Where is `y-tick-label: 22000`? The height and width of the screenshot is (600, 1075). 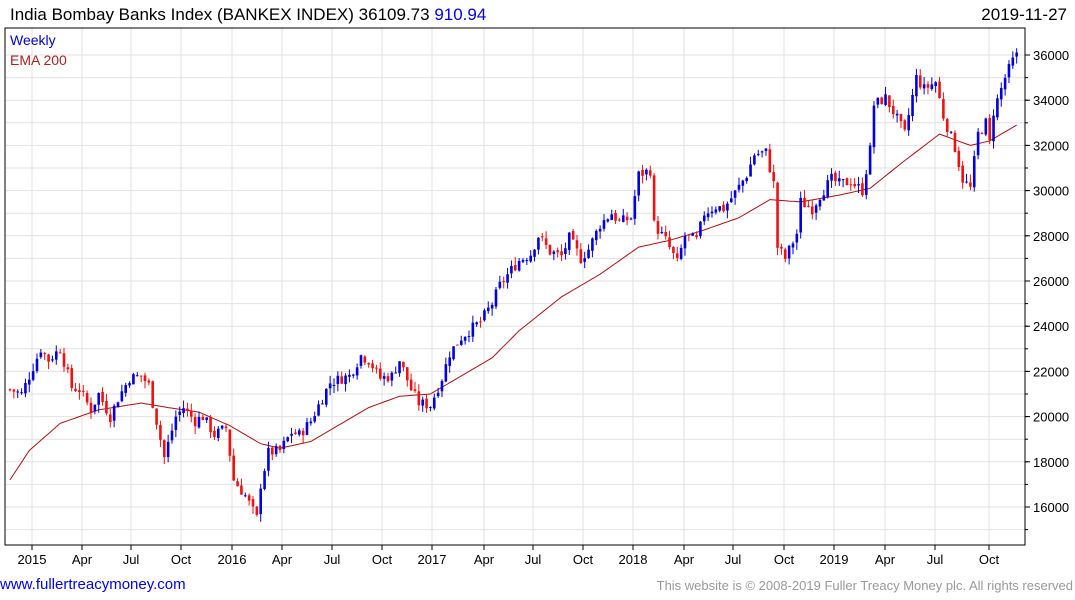 y-tick-label: 22000 is located at coordinates (1051, 371).